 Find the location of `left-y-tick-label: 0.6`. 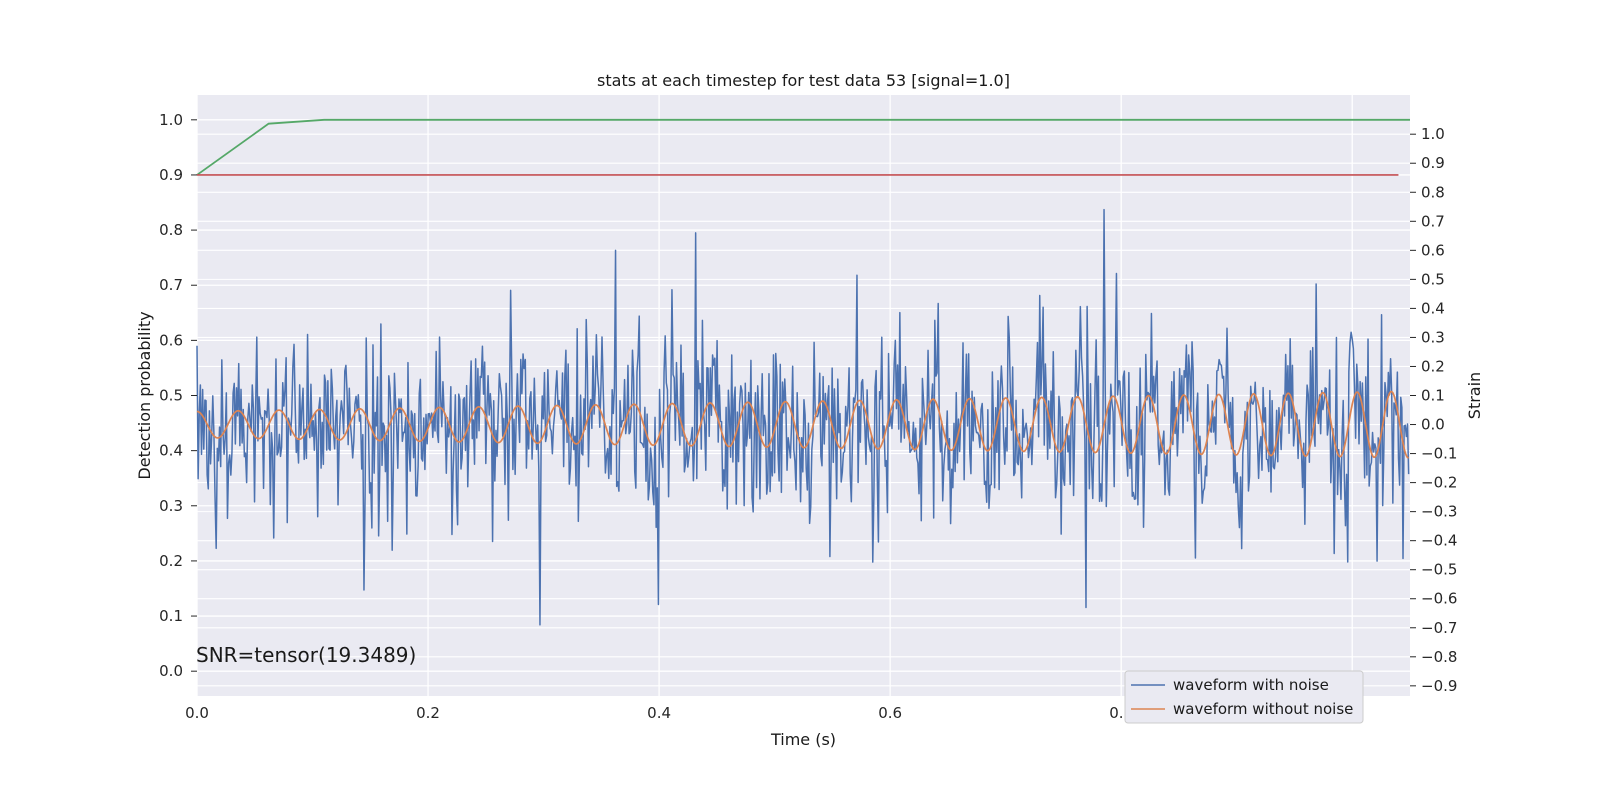

left-y-tick-label: 0.6 is located at coordinates (171, 340).